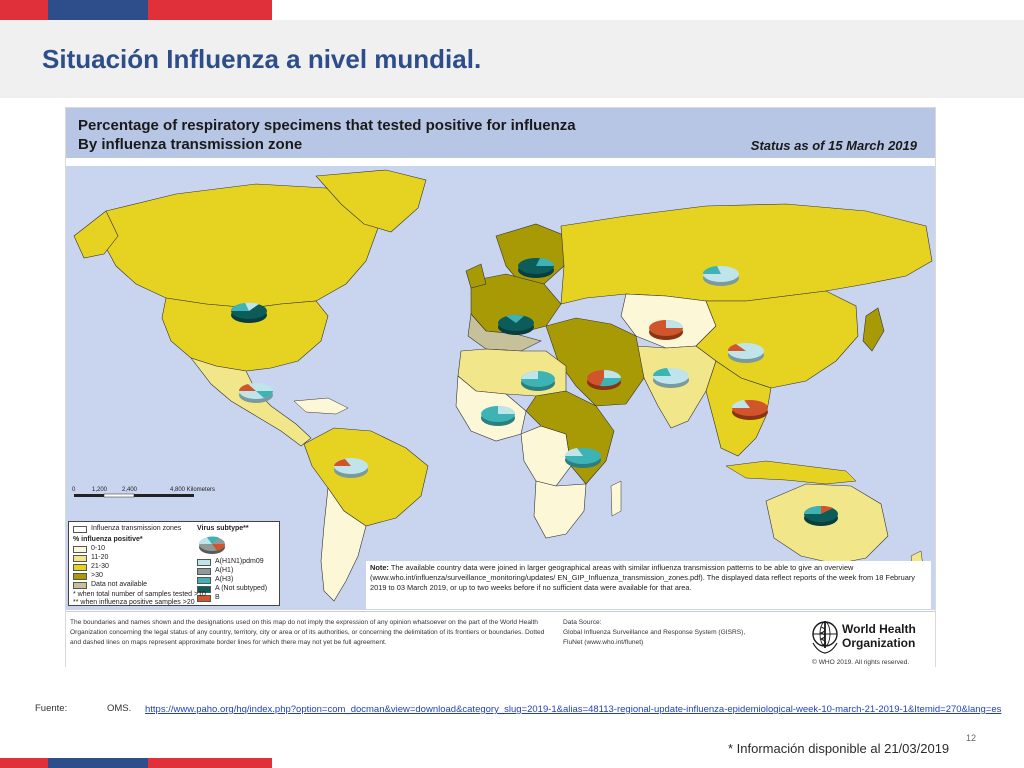 Image resolution: width=1024 pixels, height=768 pixels. What do you see at coordinates (546, 456) in the screenshot?
I see `middle-africa` at bounding box center [546, 456].